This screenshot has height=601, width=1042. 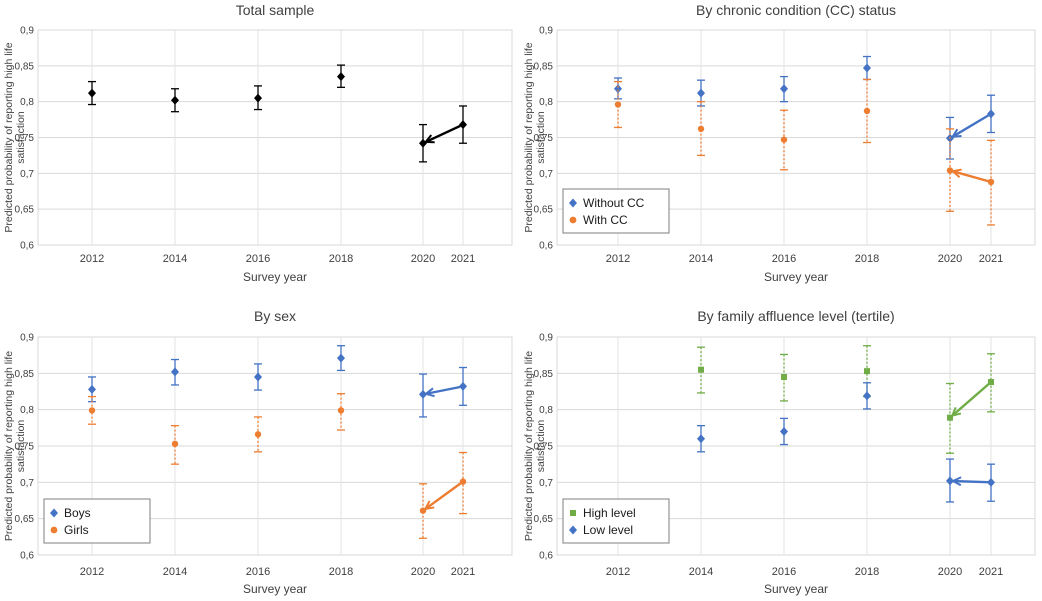 I want to click on chart-title: By family affluence level (tertile), so click(x=795, y=316).